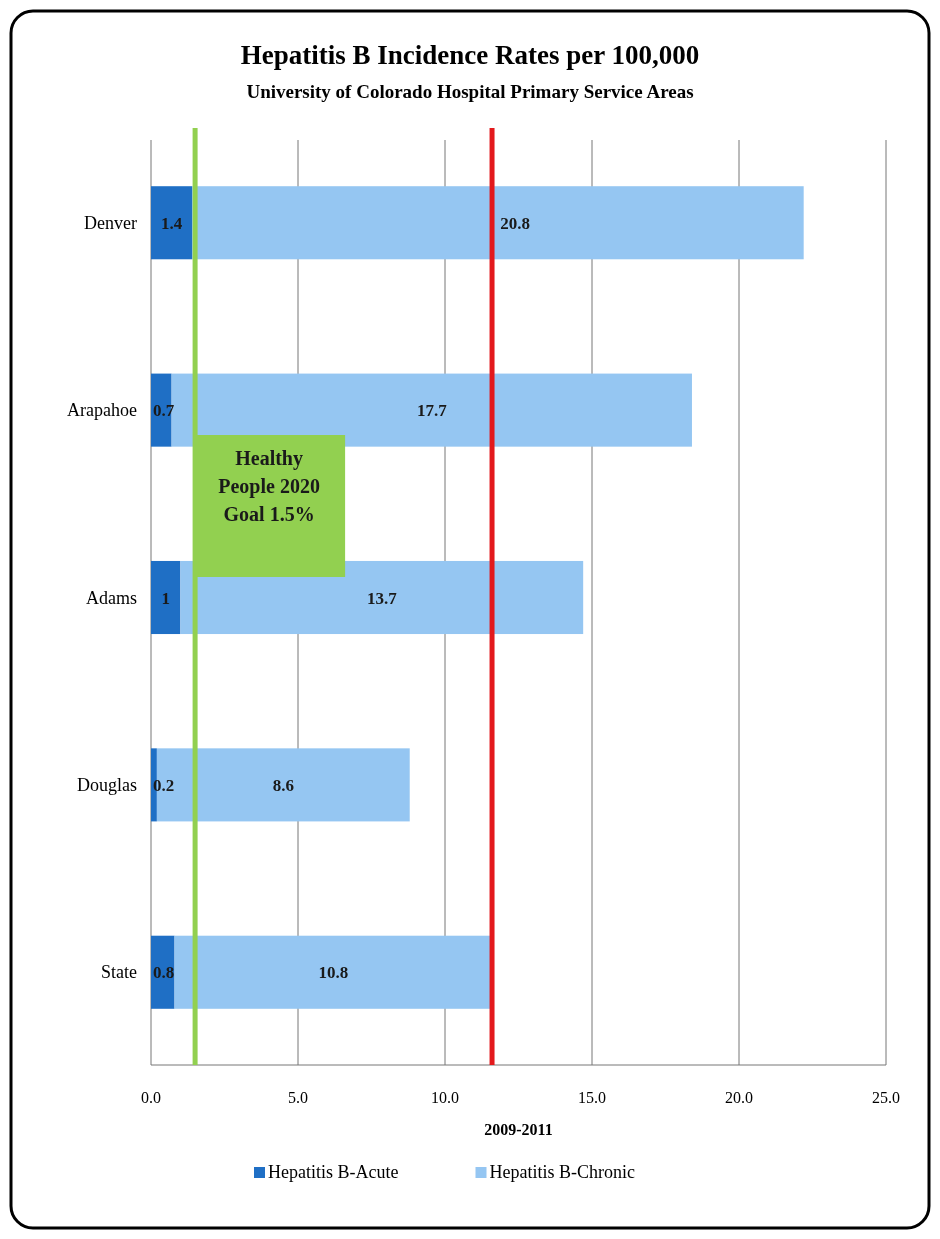 The width and height of the screenshot is (940, 1239). Describe the element at coordinates (562, 1172) in the screenshot. I see `legend-label: Hepatitis B-Chronic` at that location.